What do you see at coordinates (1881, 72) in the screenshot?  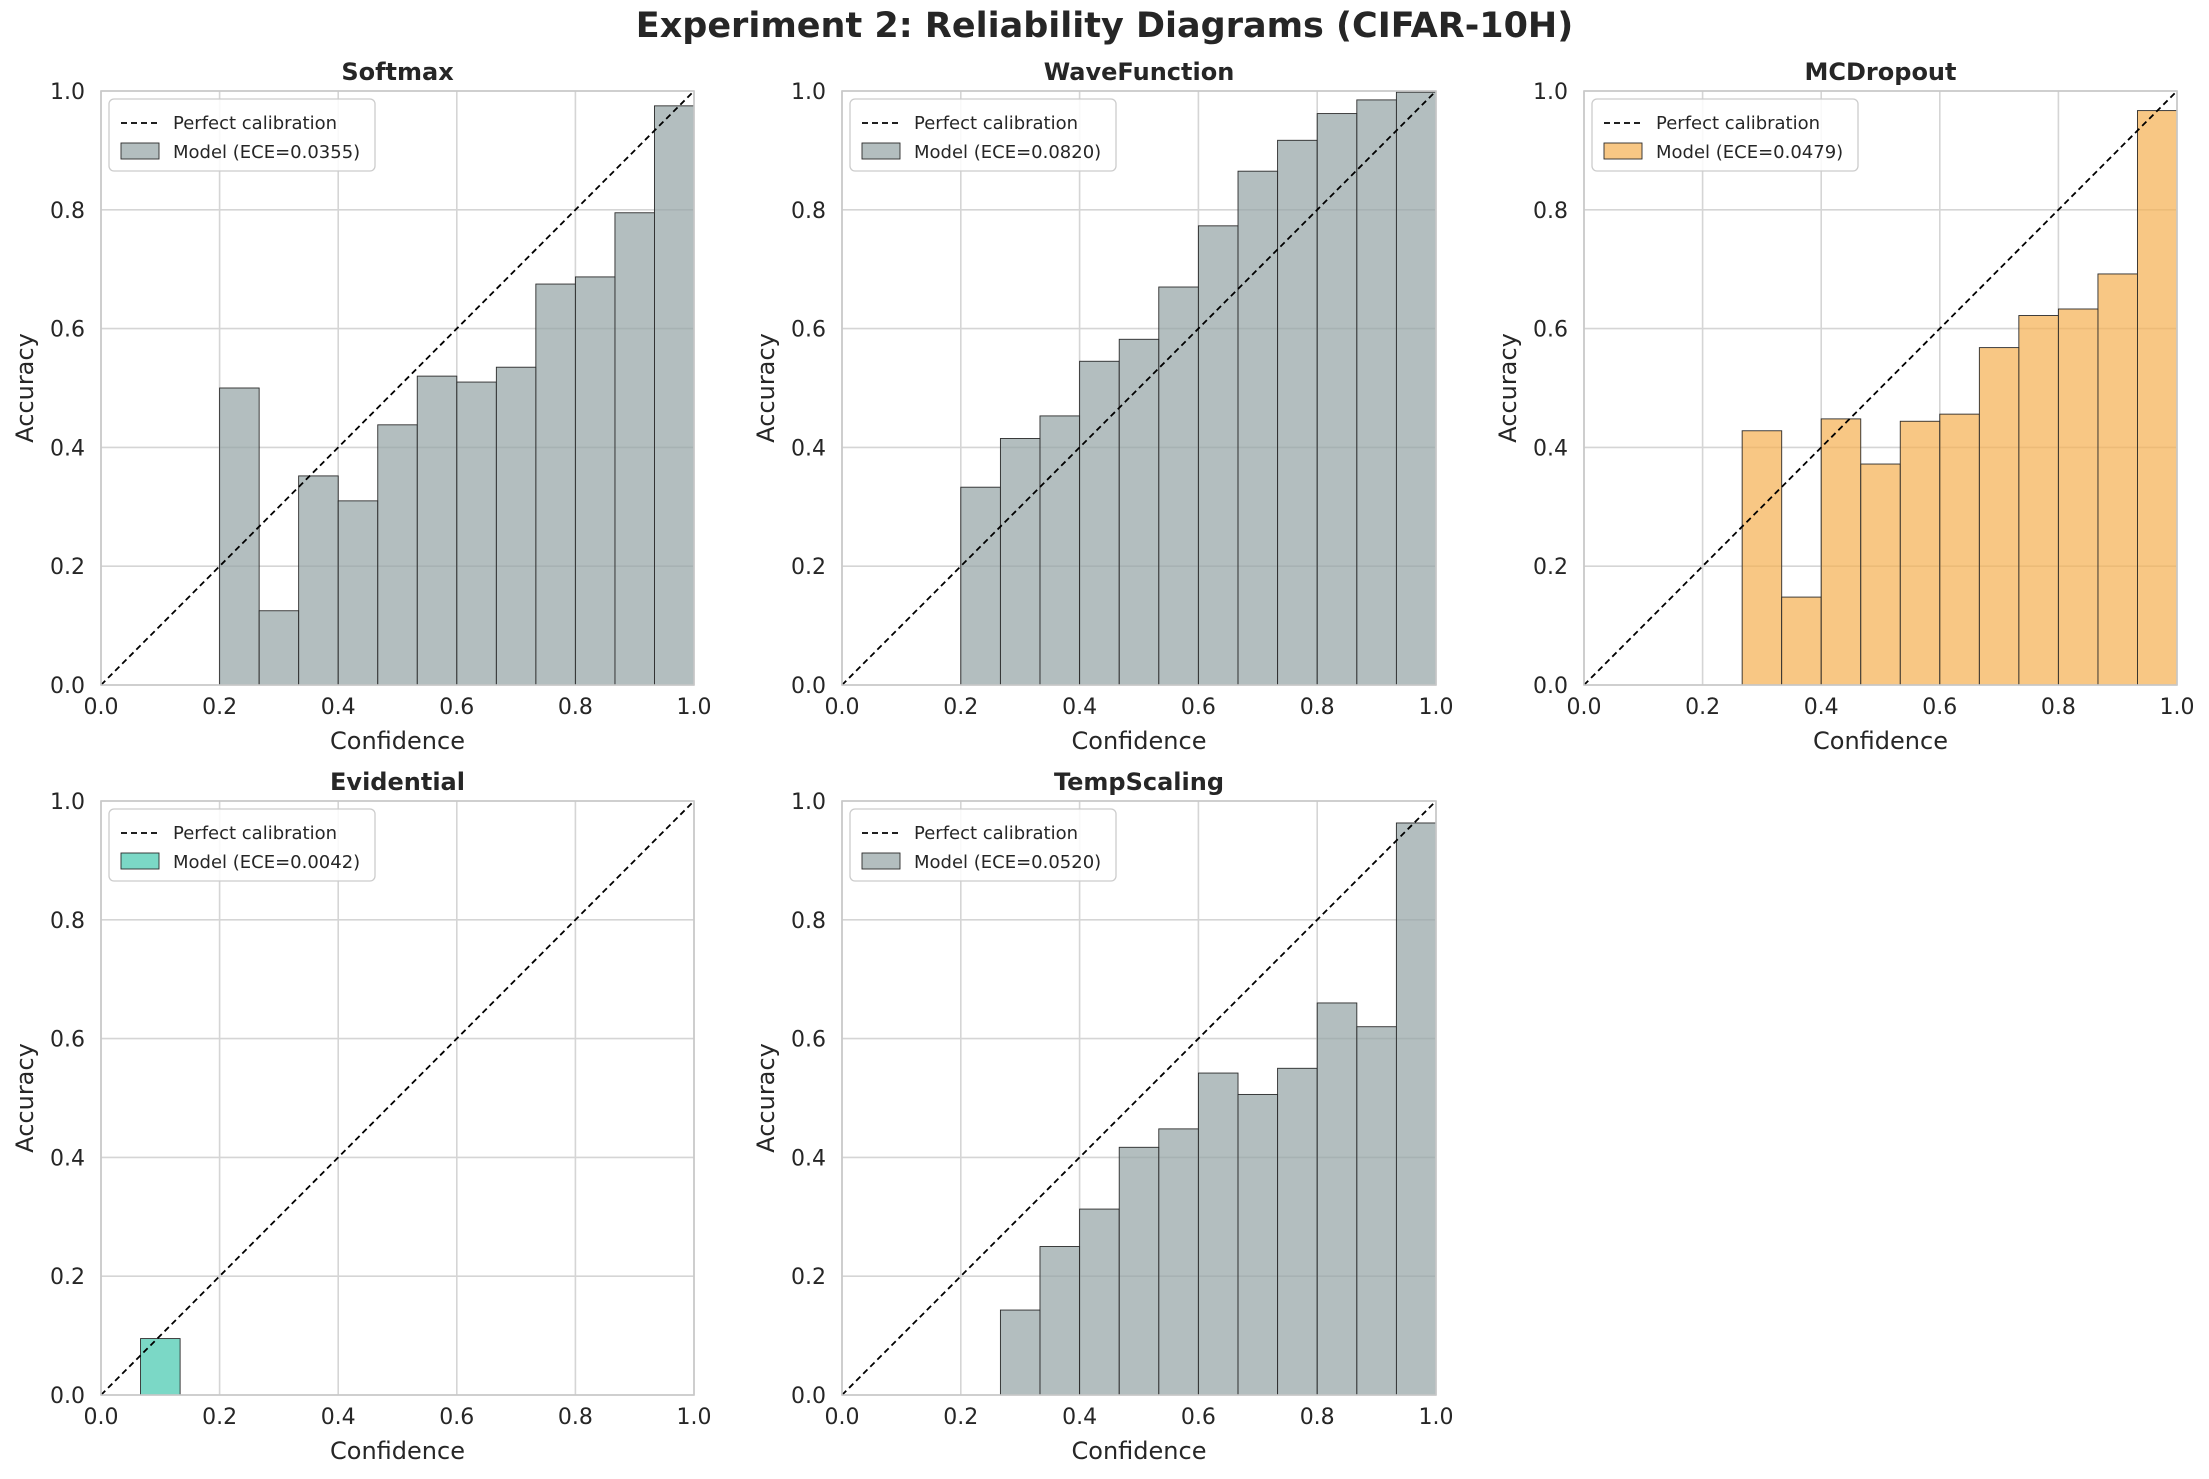 I see `panel-title: MCDropout` at bounding box center [1881, 72].